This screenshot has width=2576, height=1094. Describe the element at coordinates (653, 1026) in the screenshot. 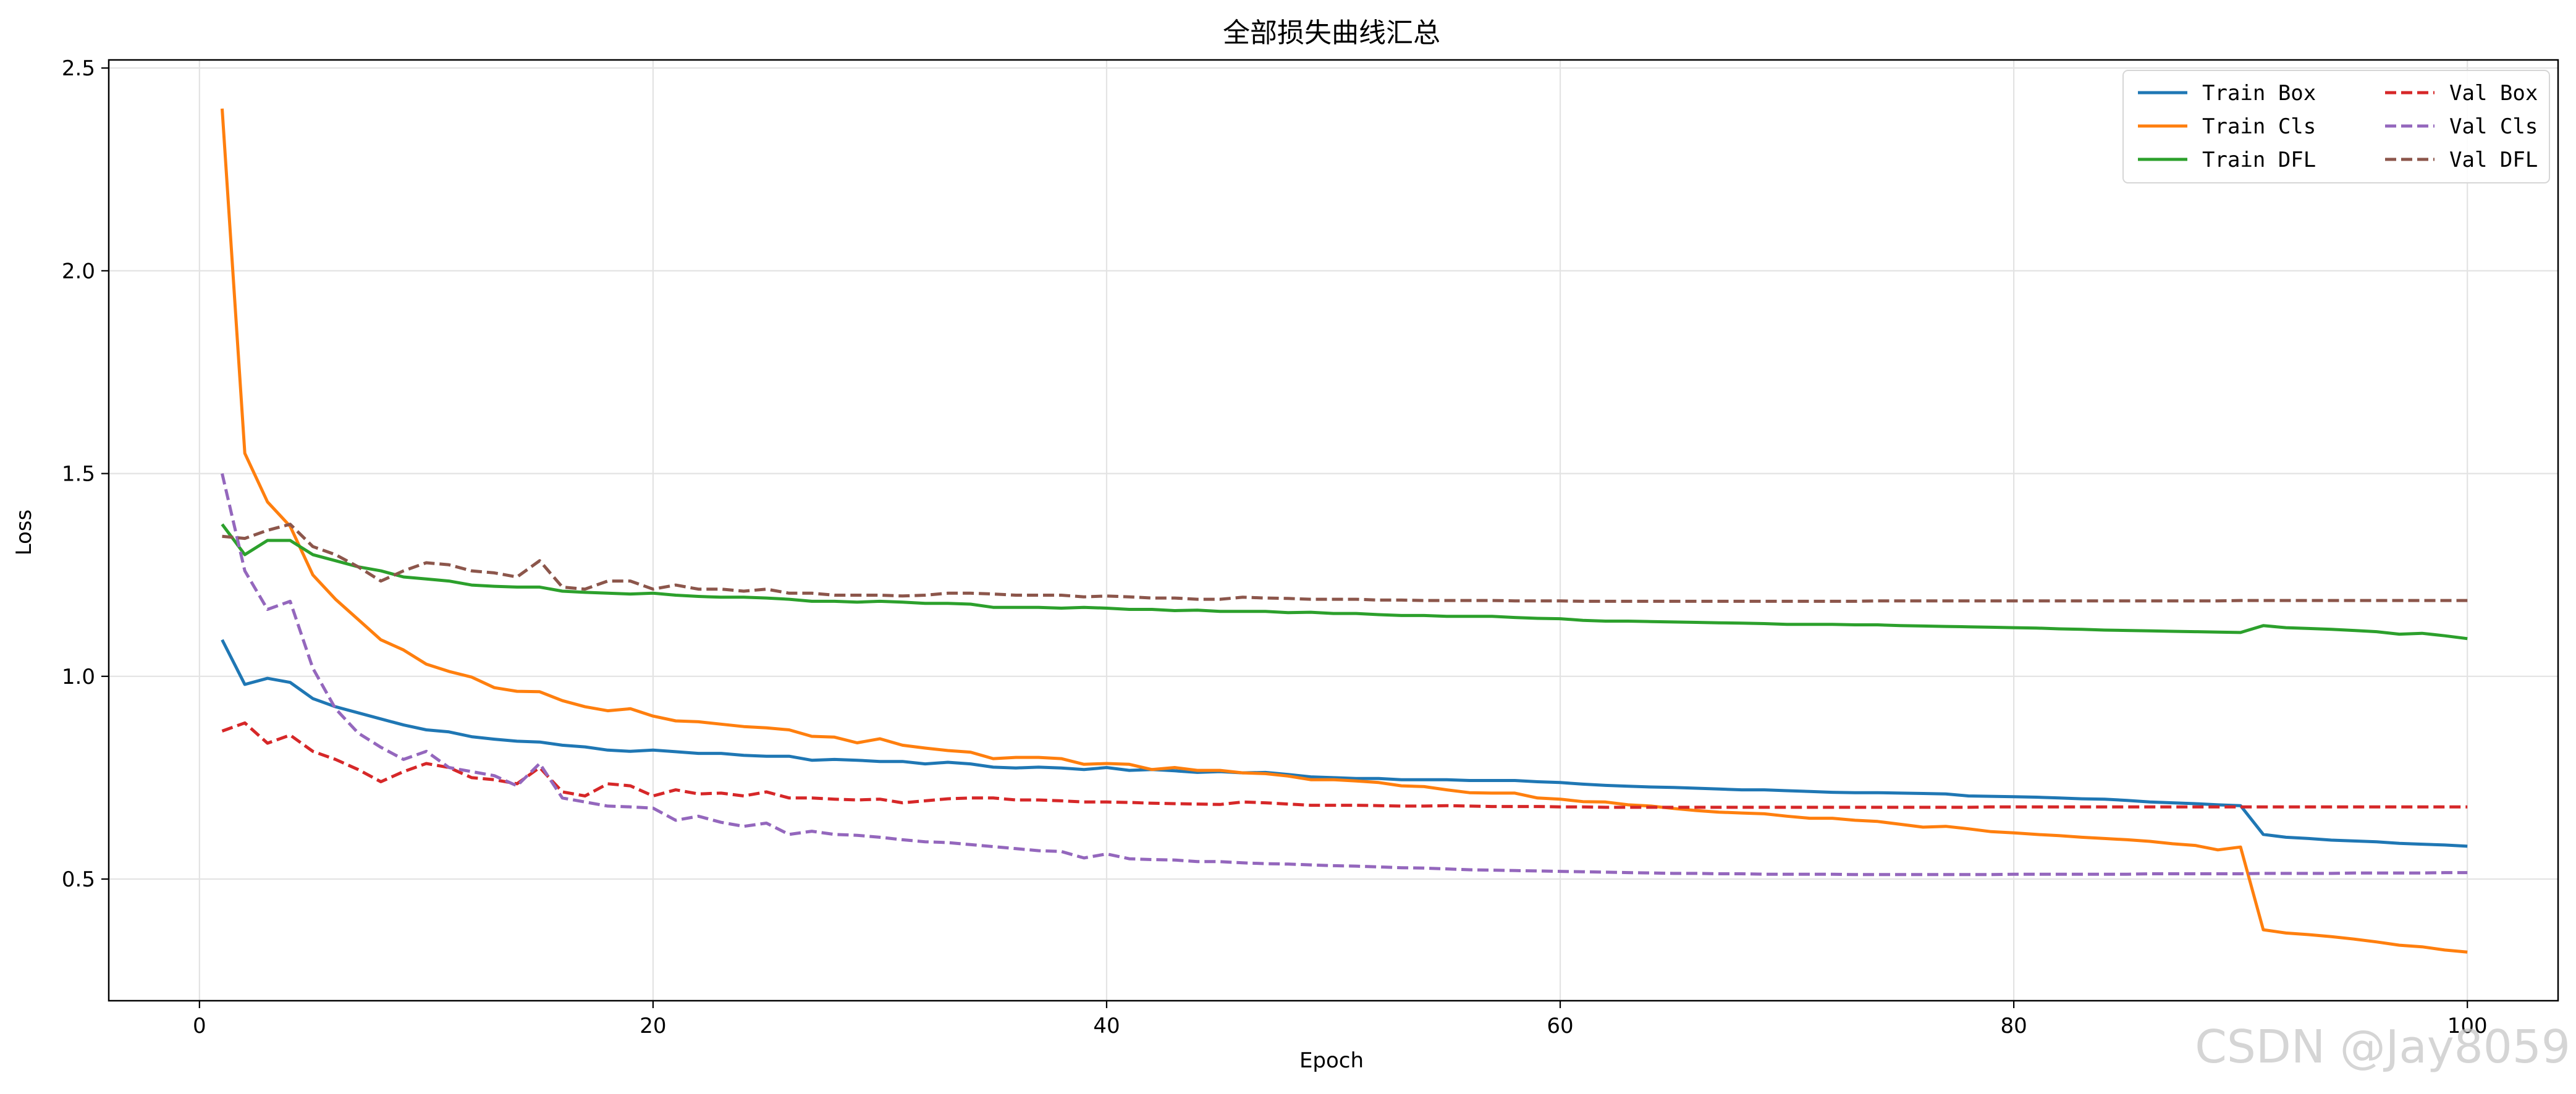

I see `x-tick-label: 20` at that location.